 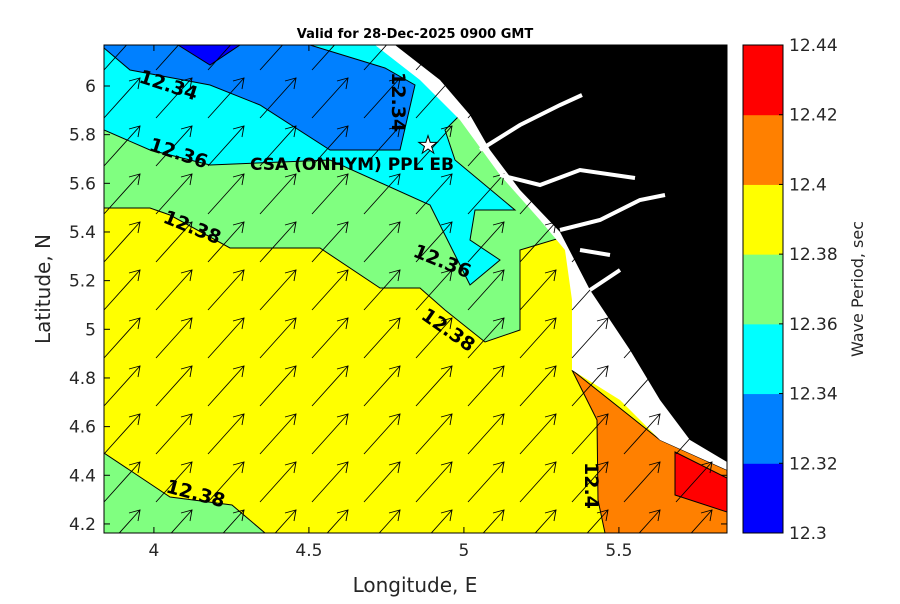 I want to click on colorbar-tick-label: 12.4, so click(x=808, y=185).